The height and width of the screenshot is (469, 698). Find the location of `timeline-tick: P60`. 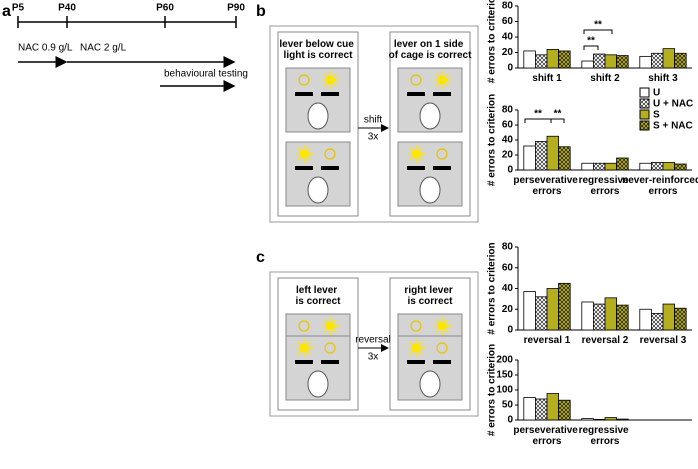

timeline-tick: P60 is located at coordinates (165, 8).